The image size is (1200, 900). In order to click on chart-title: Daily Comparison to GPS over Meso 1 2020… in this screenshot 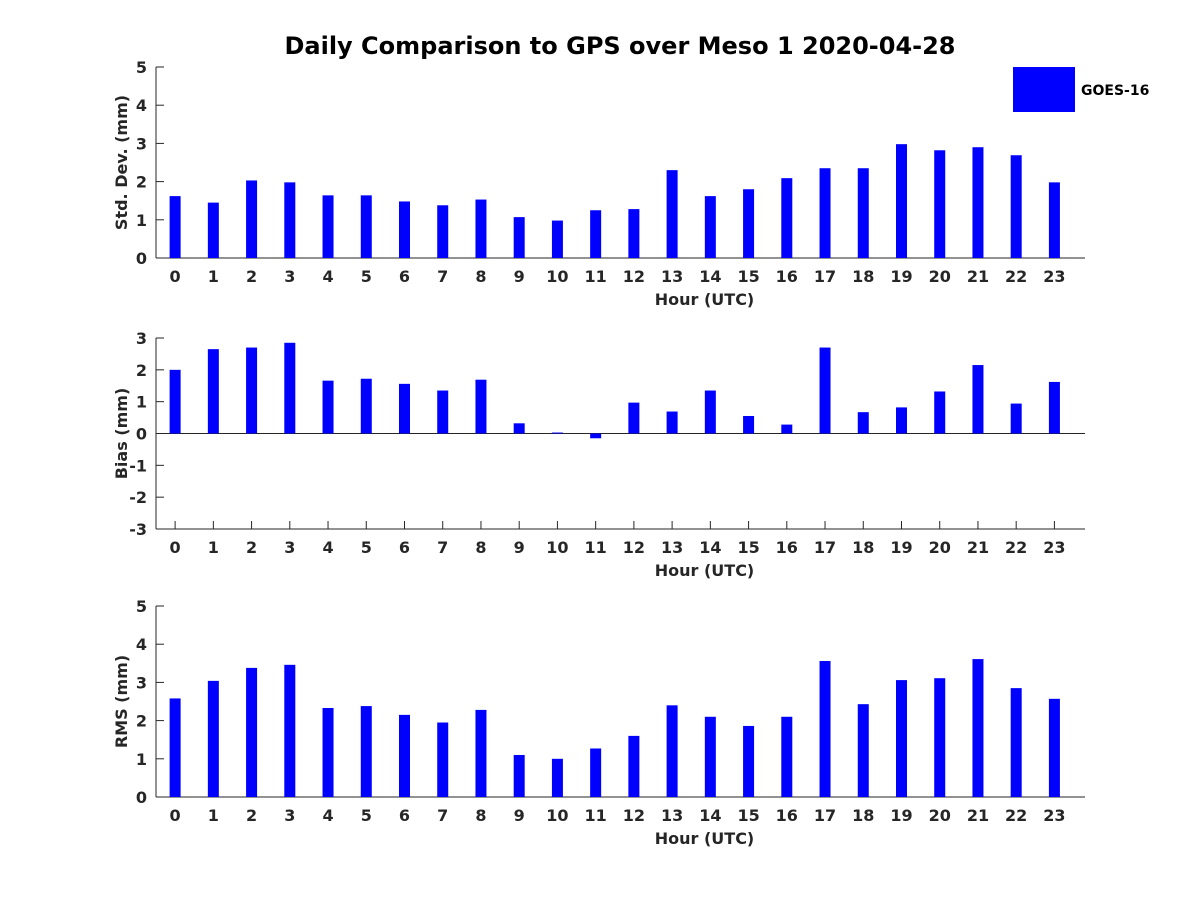, I will do `click(619, 46)`.